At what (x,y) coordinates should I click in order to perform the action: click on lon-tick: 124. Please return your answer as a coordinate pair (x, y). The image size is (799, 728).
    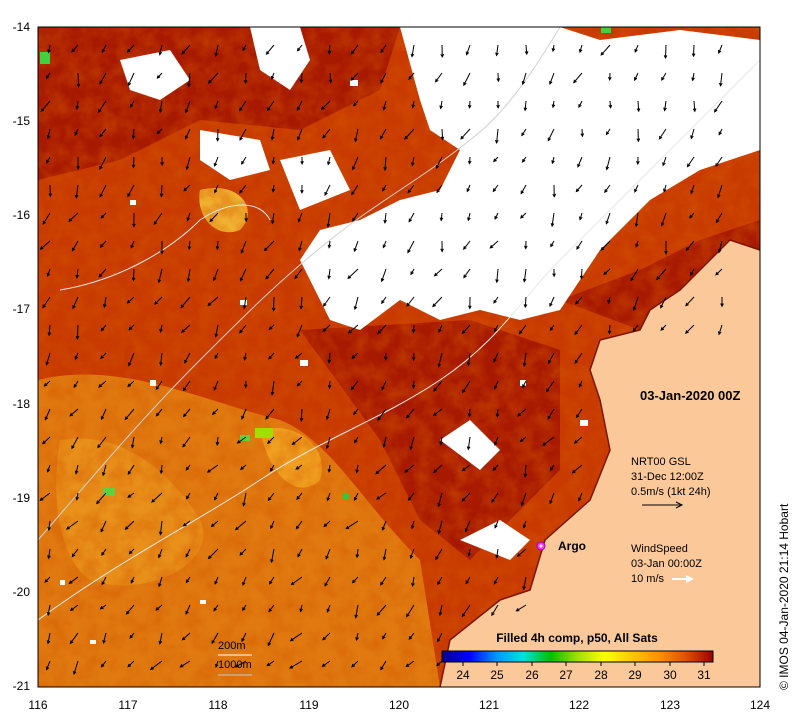
    Looking at the image, I should click on (760, 705).